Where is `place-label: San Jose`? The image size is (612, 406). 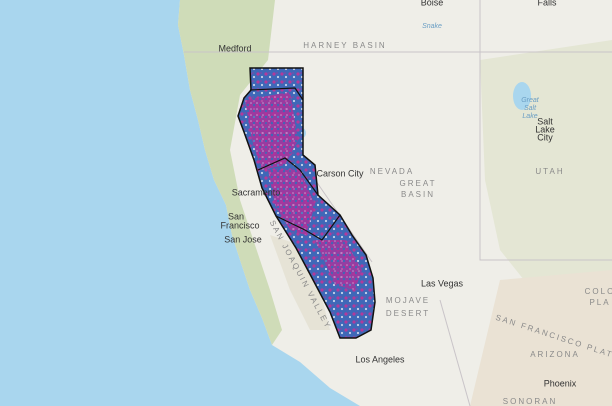
place-label: San Jose is located at coordinates (243, 239).